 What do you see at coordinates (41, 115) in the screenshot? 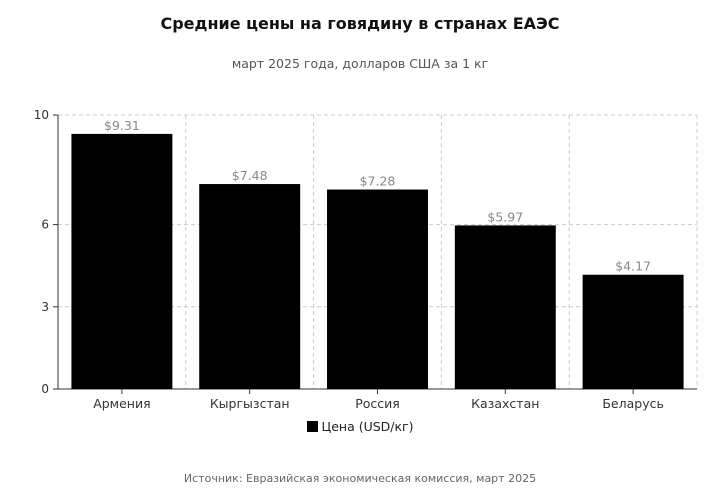
I see `y-tick-label: 10` at bounding box center [41, 115].